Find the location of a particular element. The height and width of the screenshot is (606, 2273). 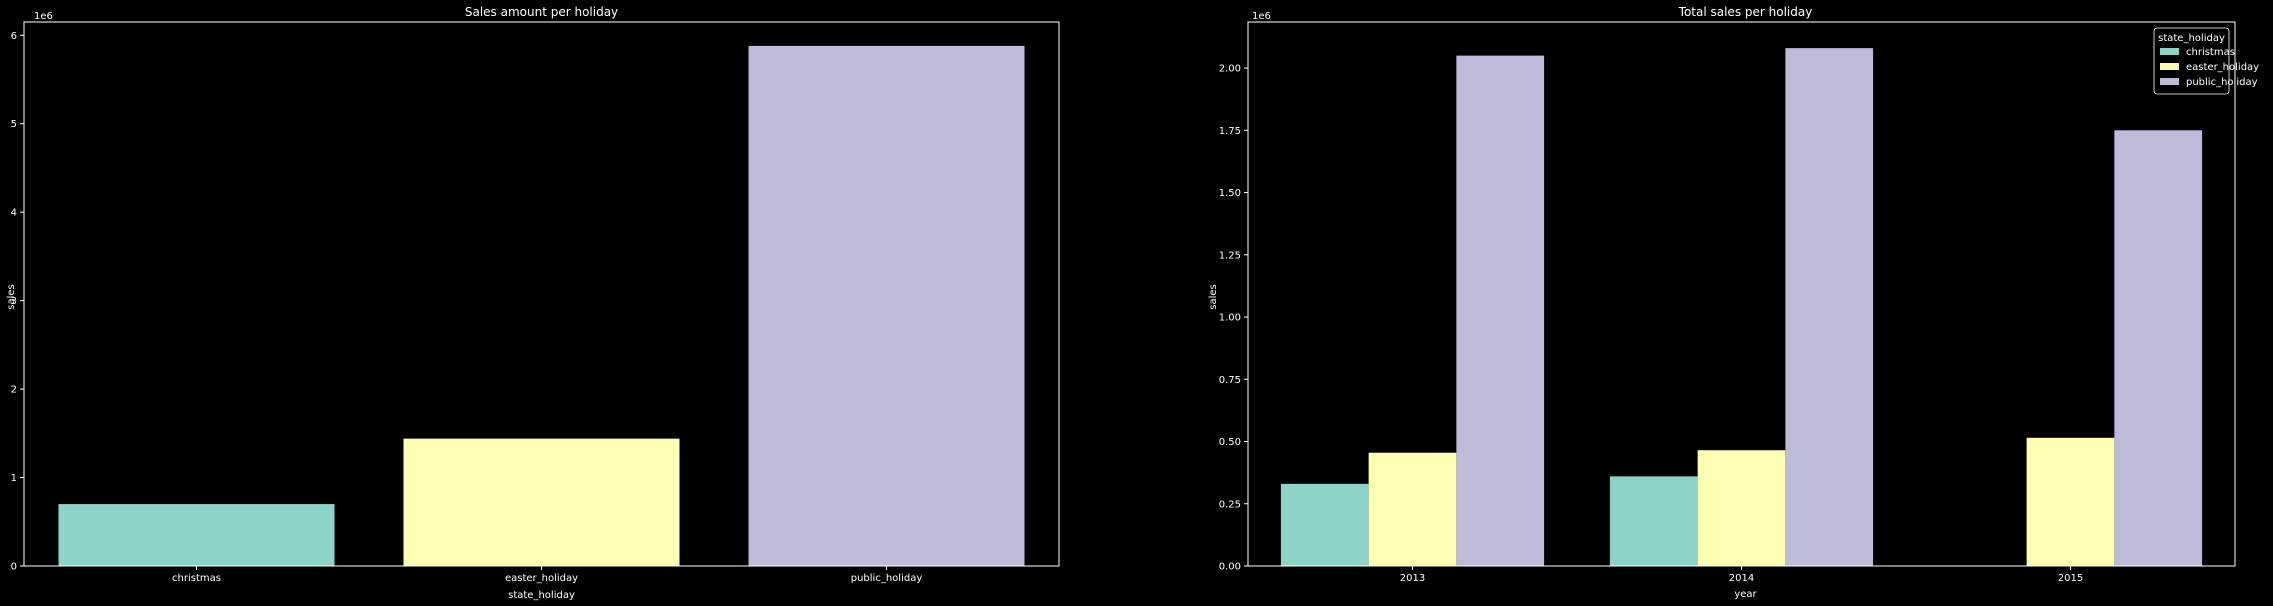

y-tick-label: 5 is located at coordinates (14, 124).